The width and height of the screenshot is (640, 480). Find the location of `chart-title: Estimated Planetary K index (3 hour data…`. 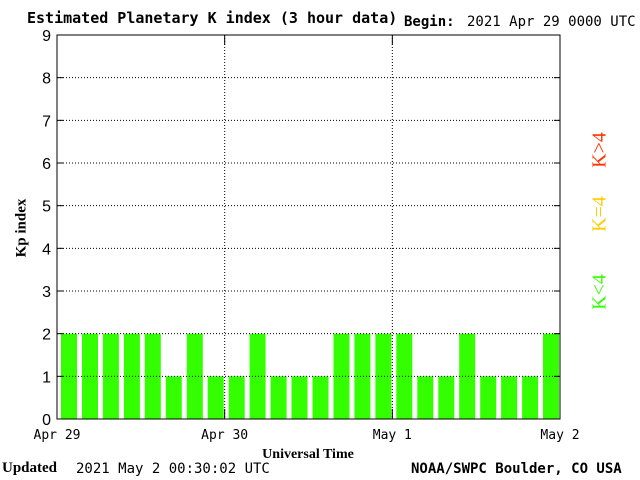

chart-title: Estimated Planetary K index (3 hour data… is located at coordinates (212, 18).